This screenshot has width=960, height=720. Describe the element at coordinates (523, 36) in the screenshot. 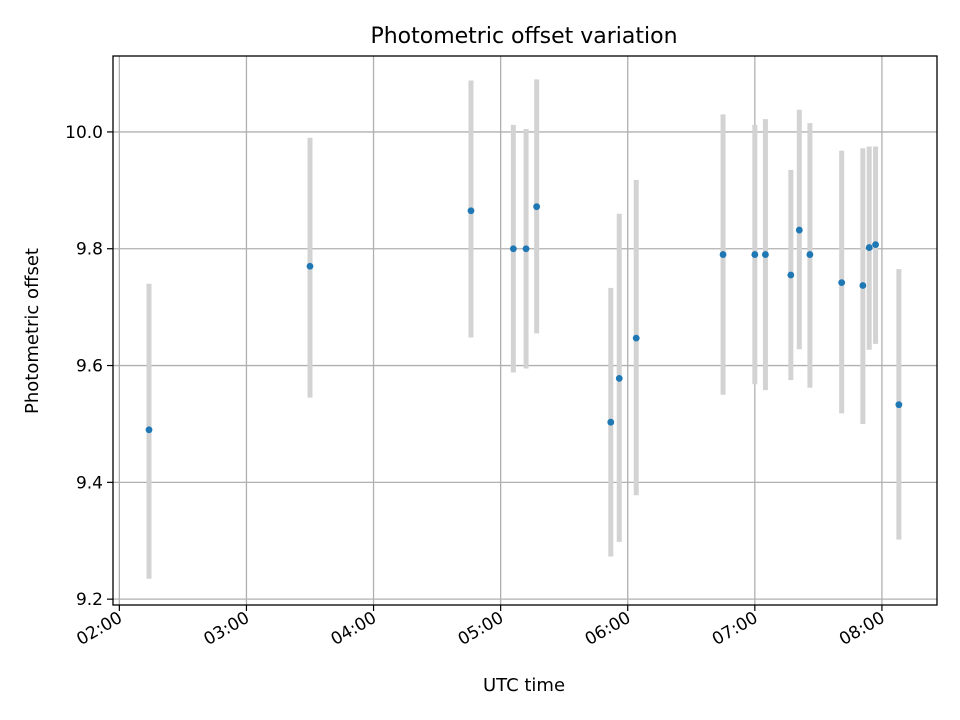

I see `chart-title: Photometric offset variation` at that location.